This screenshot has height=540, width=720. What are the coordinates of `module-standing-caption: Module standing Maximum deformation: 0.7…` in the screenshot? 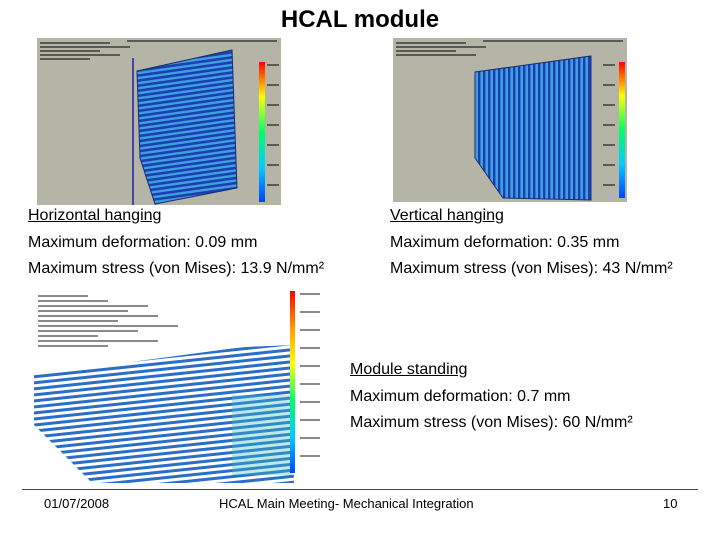 It's located at (491, 397).